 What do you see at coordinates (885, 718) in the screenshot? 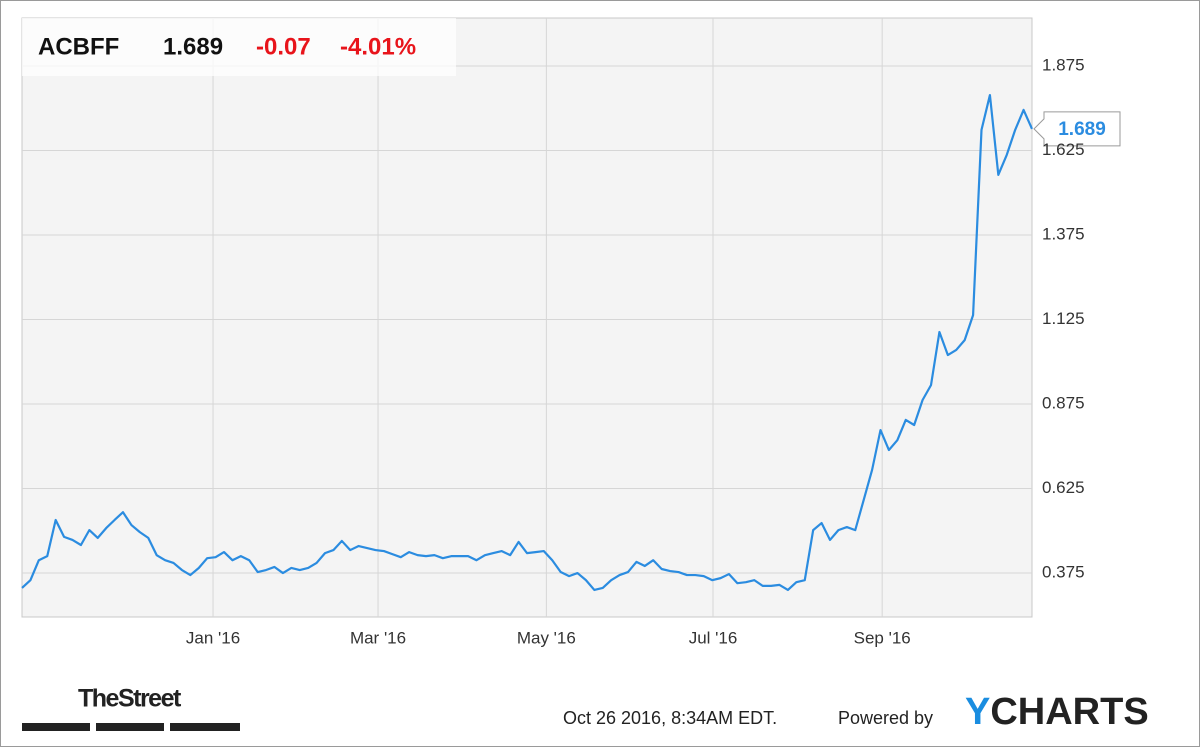
I see `powered-by: Powered by` at bounding box center [885, 718].